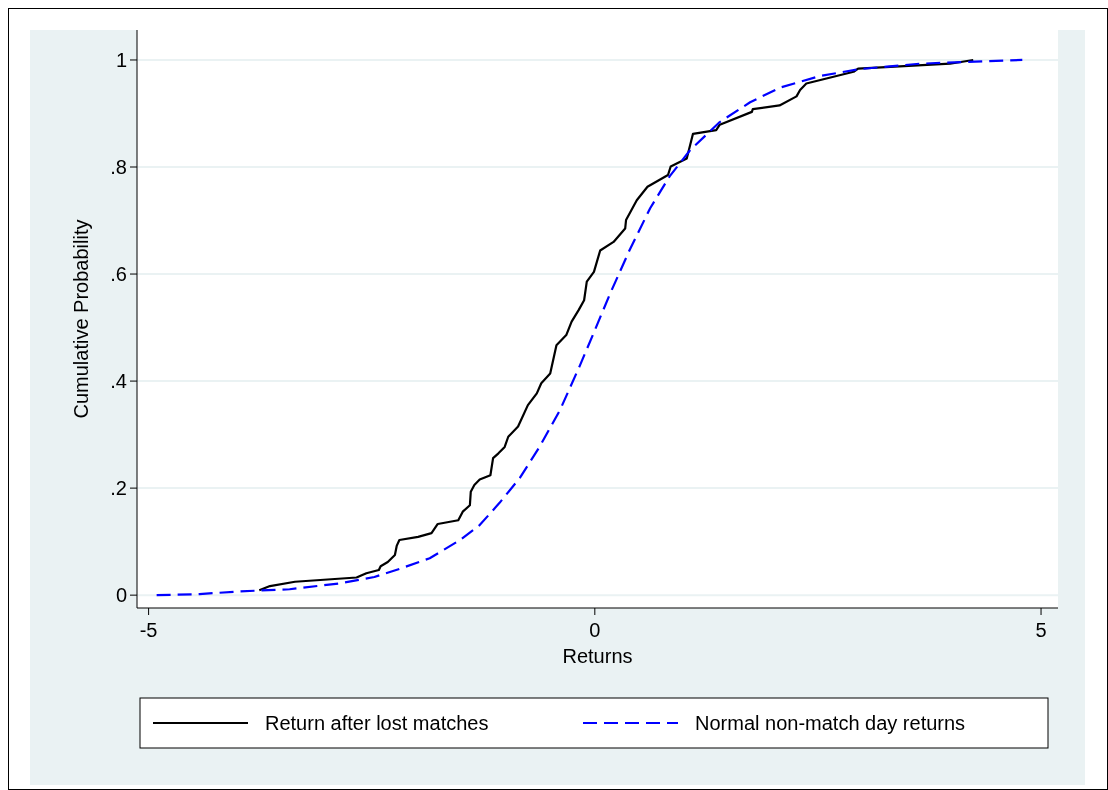 This screenshot has width=1108, height=790. What do you see at coordinates (830, 723) in the screenshot?
I see `legend-label: Normal non-match day returns` at bounding box center [830, 723].